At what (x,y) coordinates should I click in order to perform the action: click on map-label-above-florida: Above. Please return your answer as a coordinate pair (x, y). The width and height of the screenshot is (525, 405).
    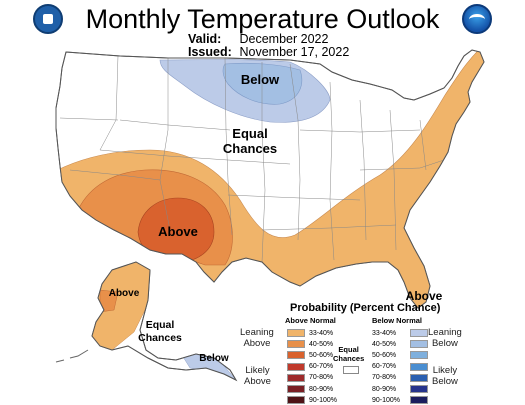
    Looking at the image, I should click on (424, 296).